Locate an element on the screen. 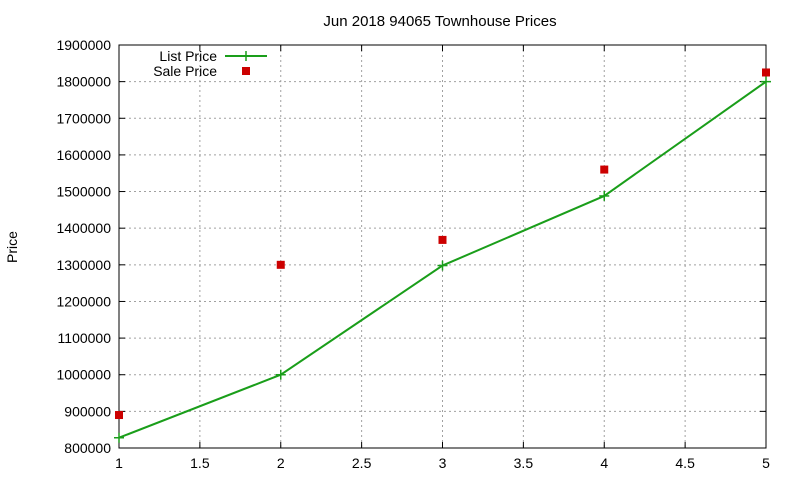 Image resolution: width=800 pixels, height=480 pixels. y-axis-label: Price is located at coordinates (12, 247).